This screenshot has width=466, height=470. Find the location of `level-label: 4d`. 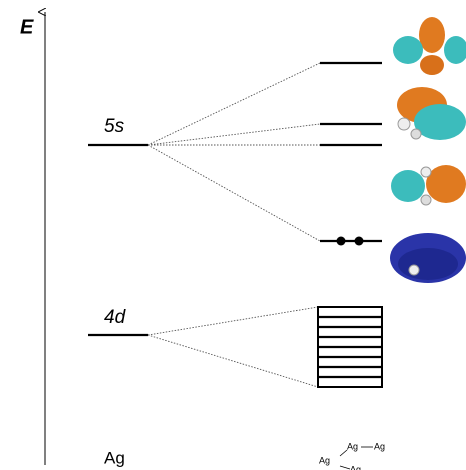

level-label: 4d is located at coordinates (115, 317).